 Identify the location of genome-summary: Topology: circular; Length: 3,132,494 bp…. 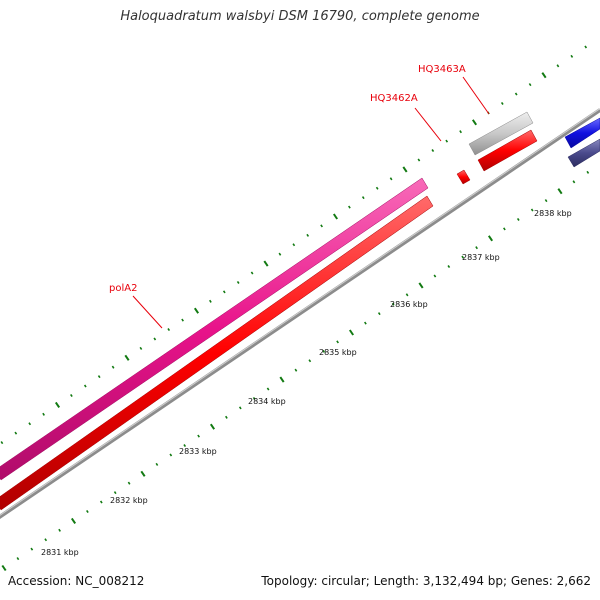
(426, 581).